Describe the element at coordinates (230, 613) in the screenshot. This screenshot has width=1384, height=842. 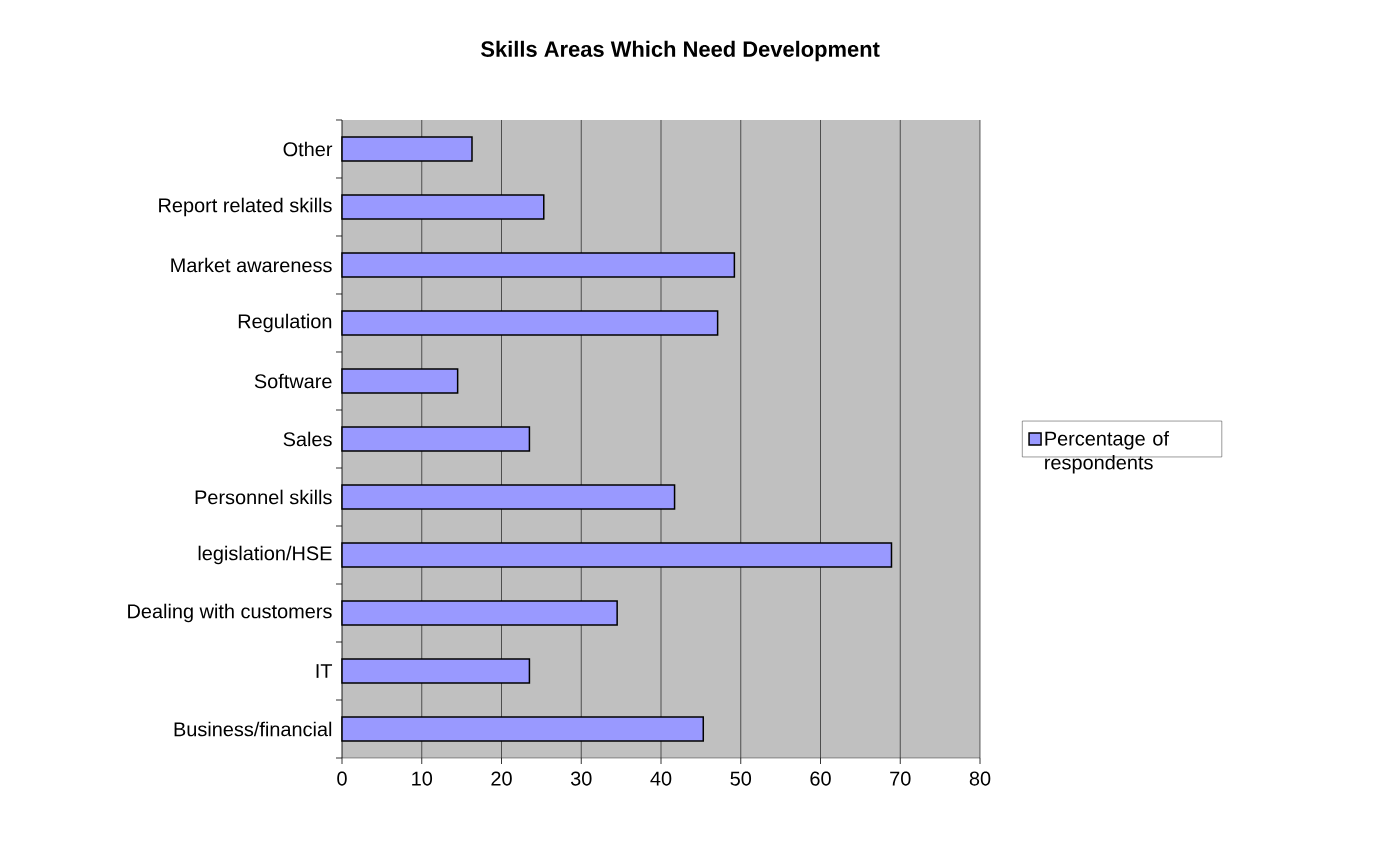
I see `y-tick-label: Dealing with customers` at that location.